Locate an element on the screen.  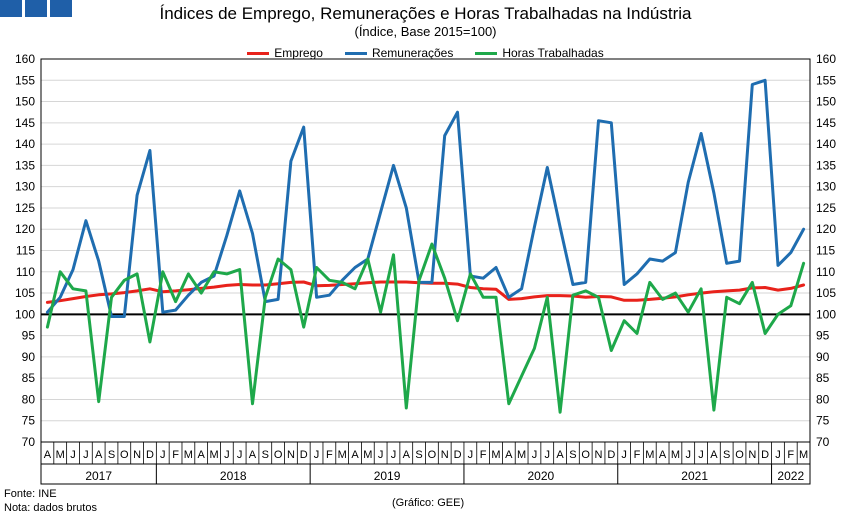
chart-legend: Emprego Remunerações Horas Trabalhadas is located at coordinates (425, 53).